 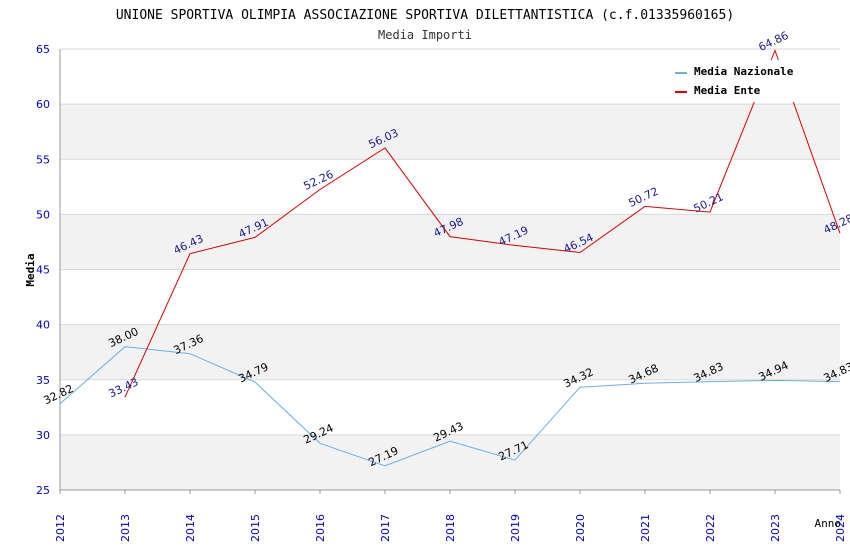 I want to click on x-tick-label: 2015, so click(x=255, y=528).